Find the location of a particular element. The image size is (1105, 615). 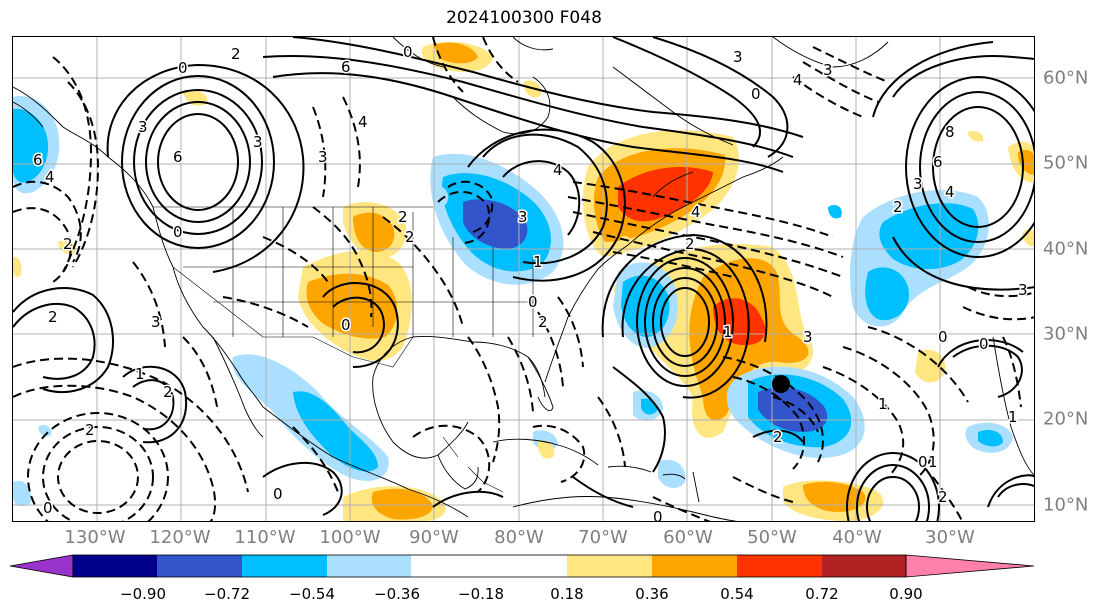

colorbar-extend-low is located at coordinates (42, 566).